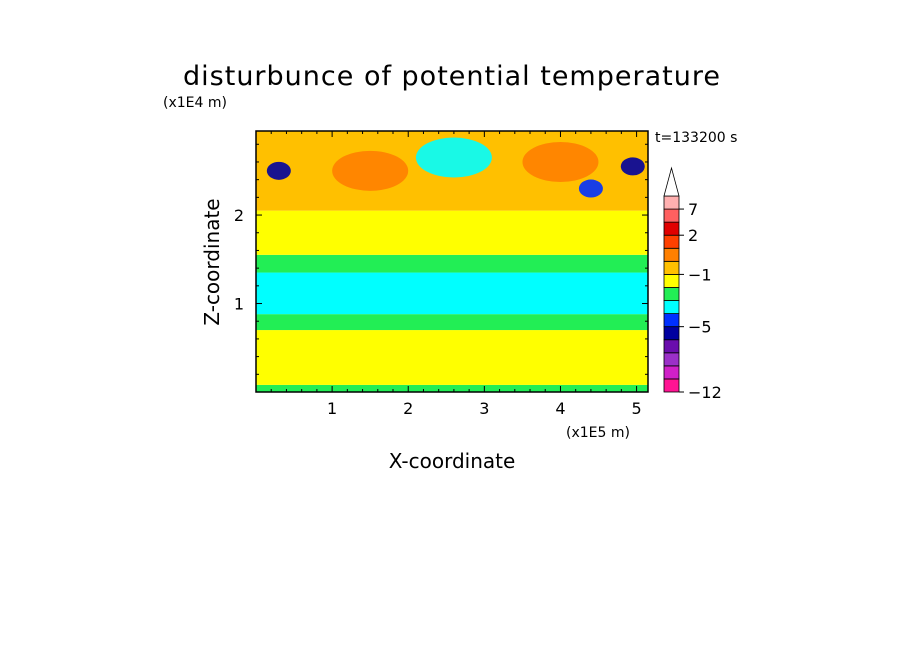 The height and width of the screenshot is (654, 904). Describe the element at coordinates (452, 461) in the screenshot. I see `x-axis-label: X-coordinate` at that location.